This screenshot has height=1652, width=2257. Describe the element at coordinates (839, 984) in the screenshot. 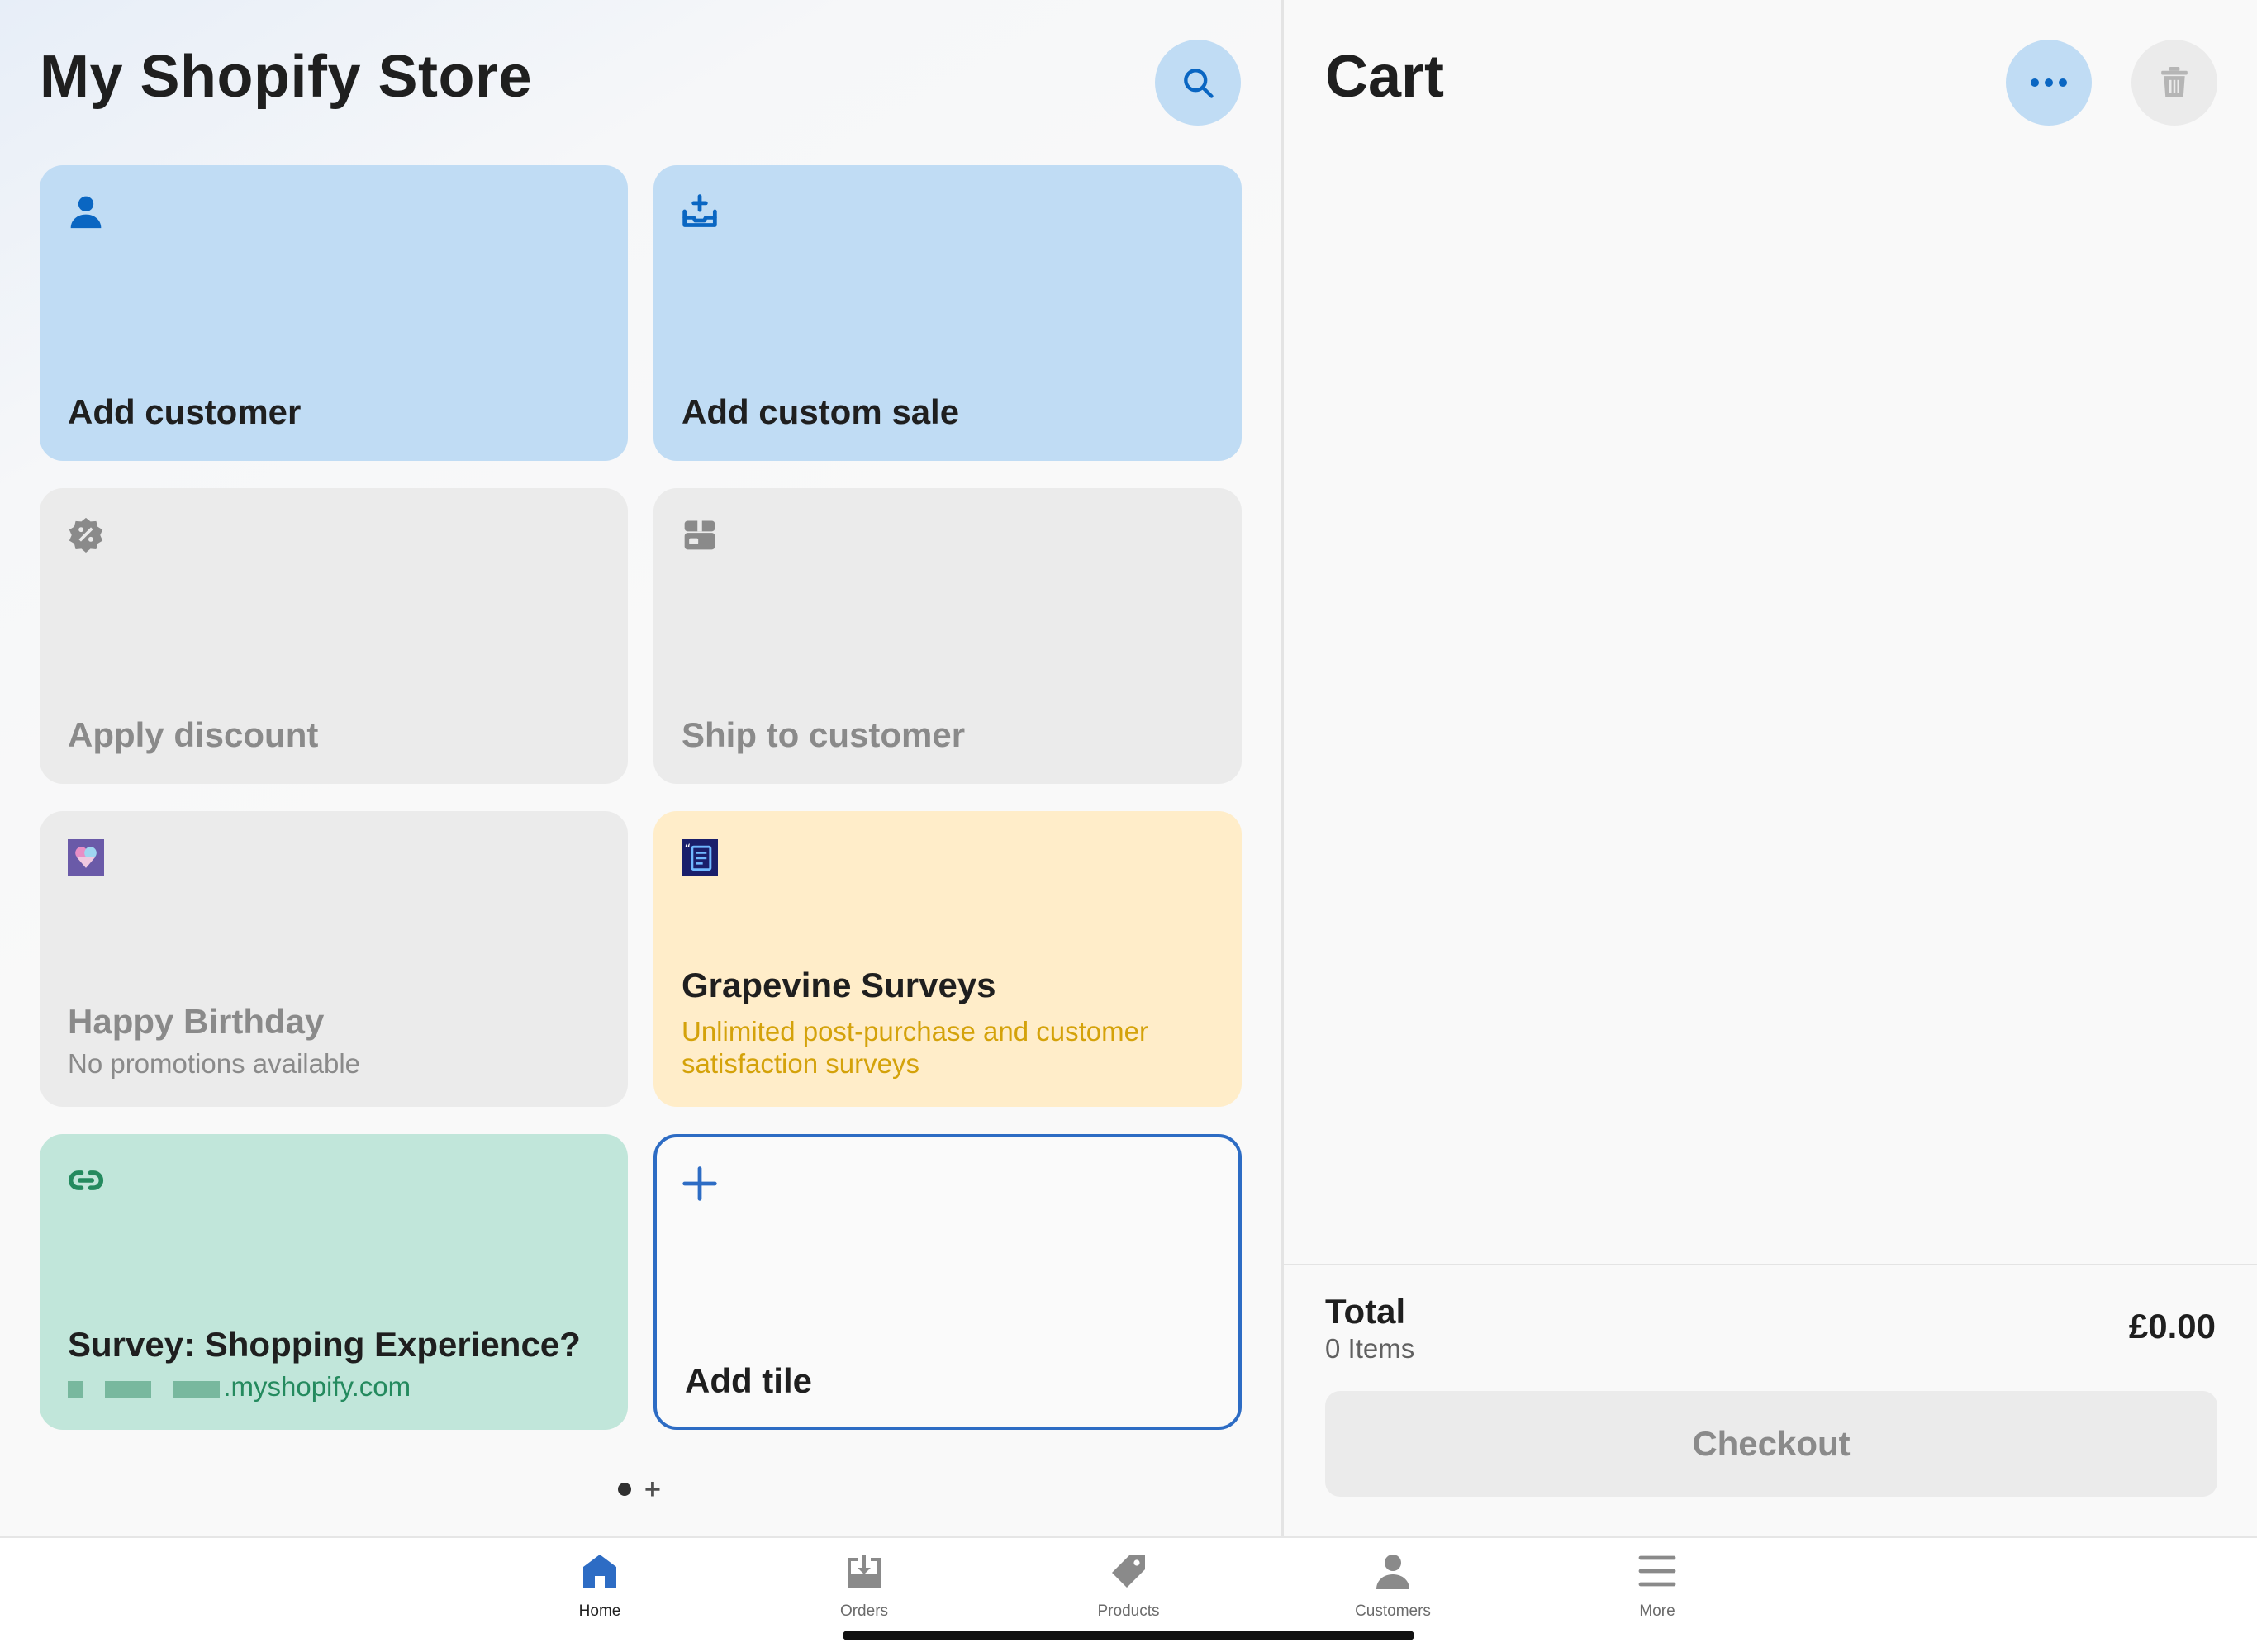

I see `tile-label: Grapevine Surveys` at that location.